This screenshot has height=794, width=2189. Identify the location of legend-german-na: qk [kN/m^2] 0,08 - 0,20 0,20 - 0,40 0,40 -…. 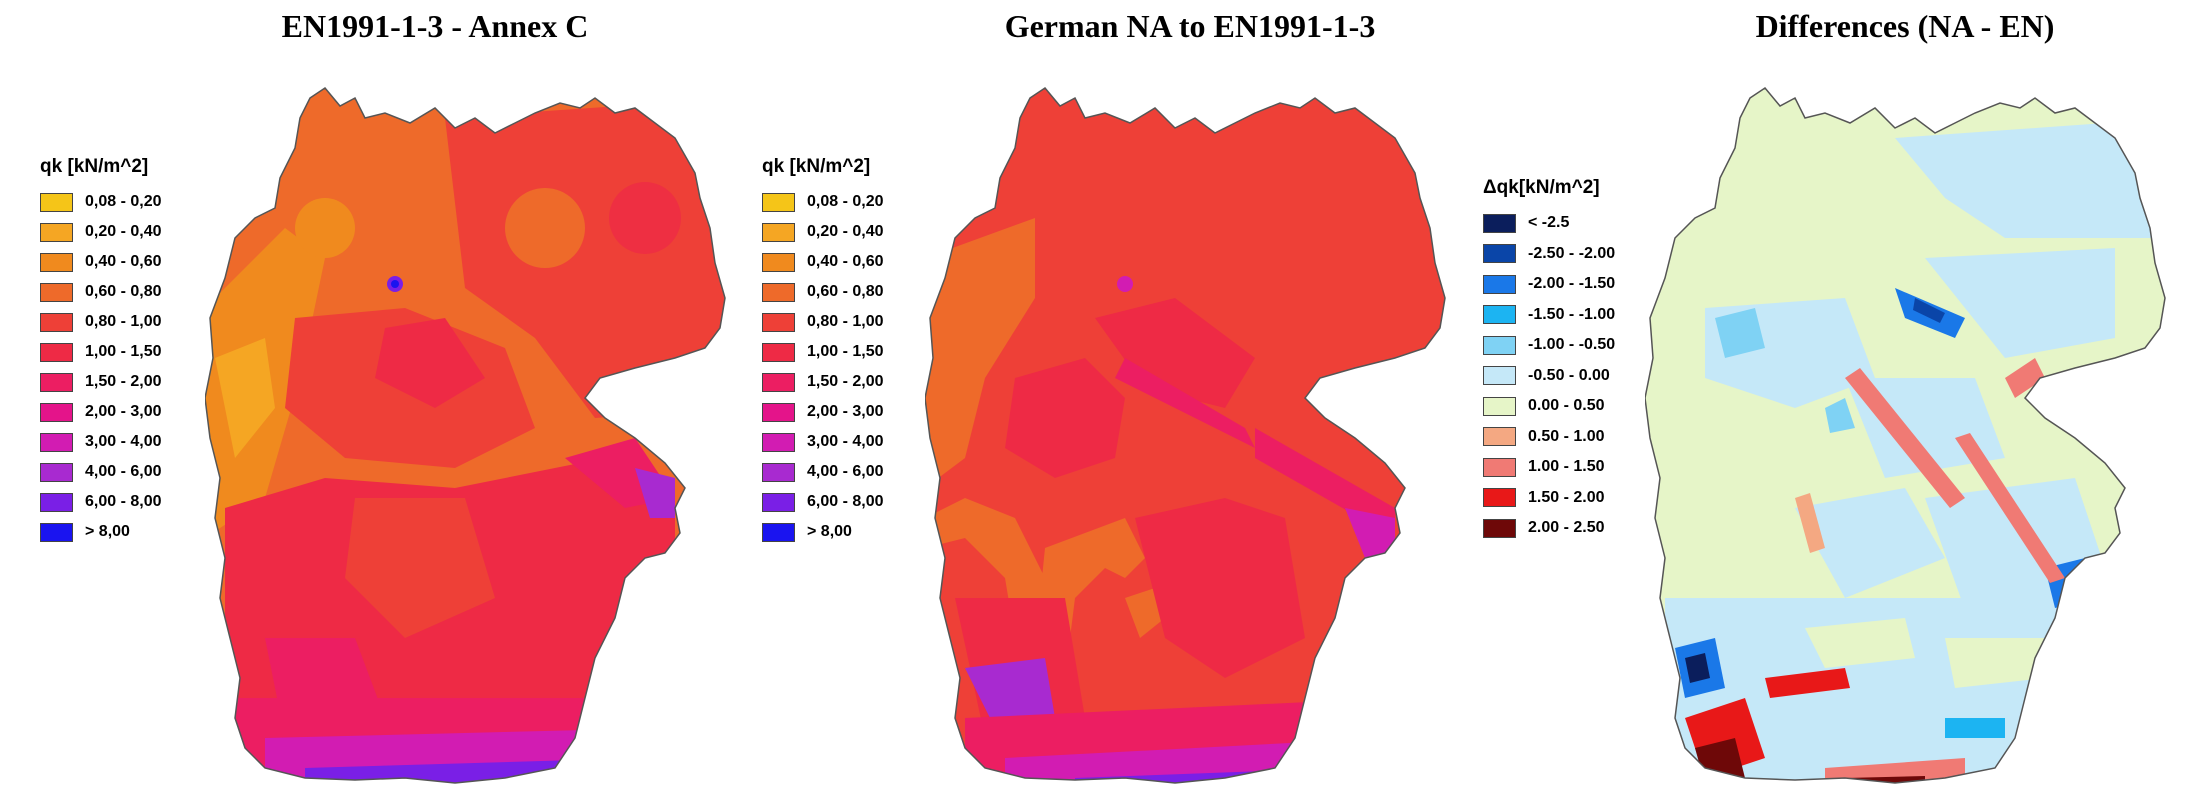
(823, 350).